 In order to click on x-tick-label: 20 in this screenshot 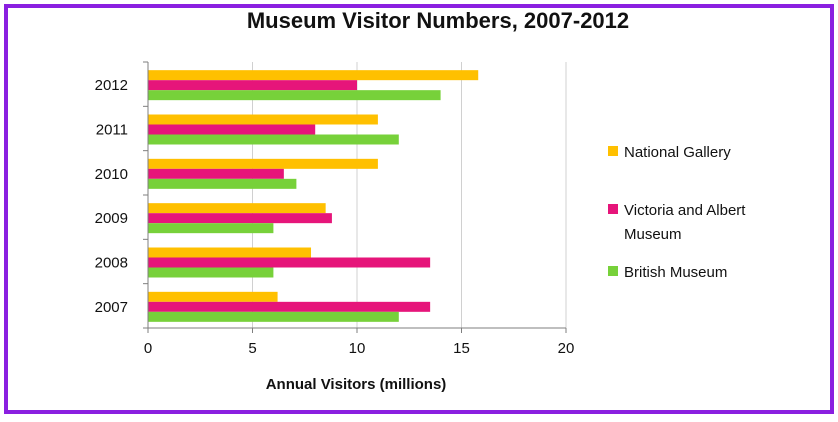, I will do `click(566, 348)`.